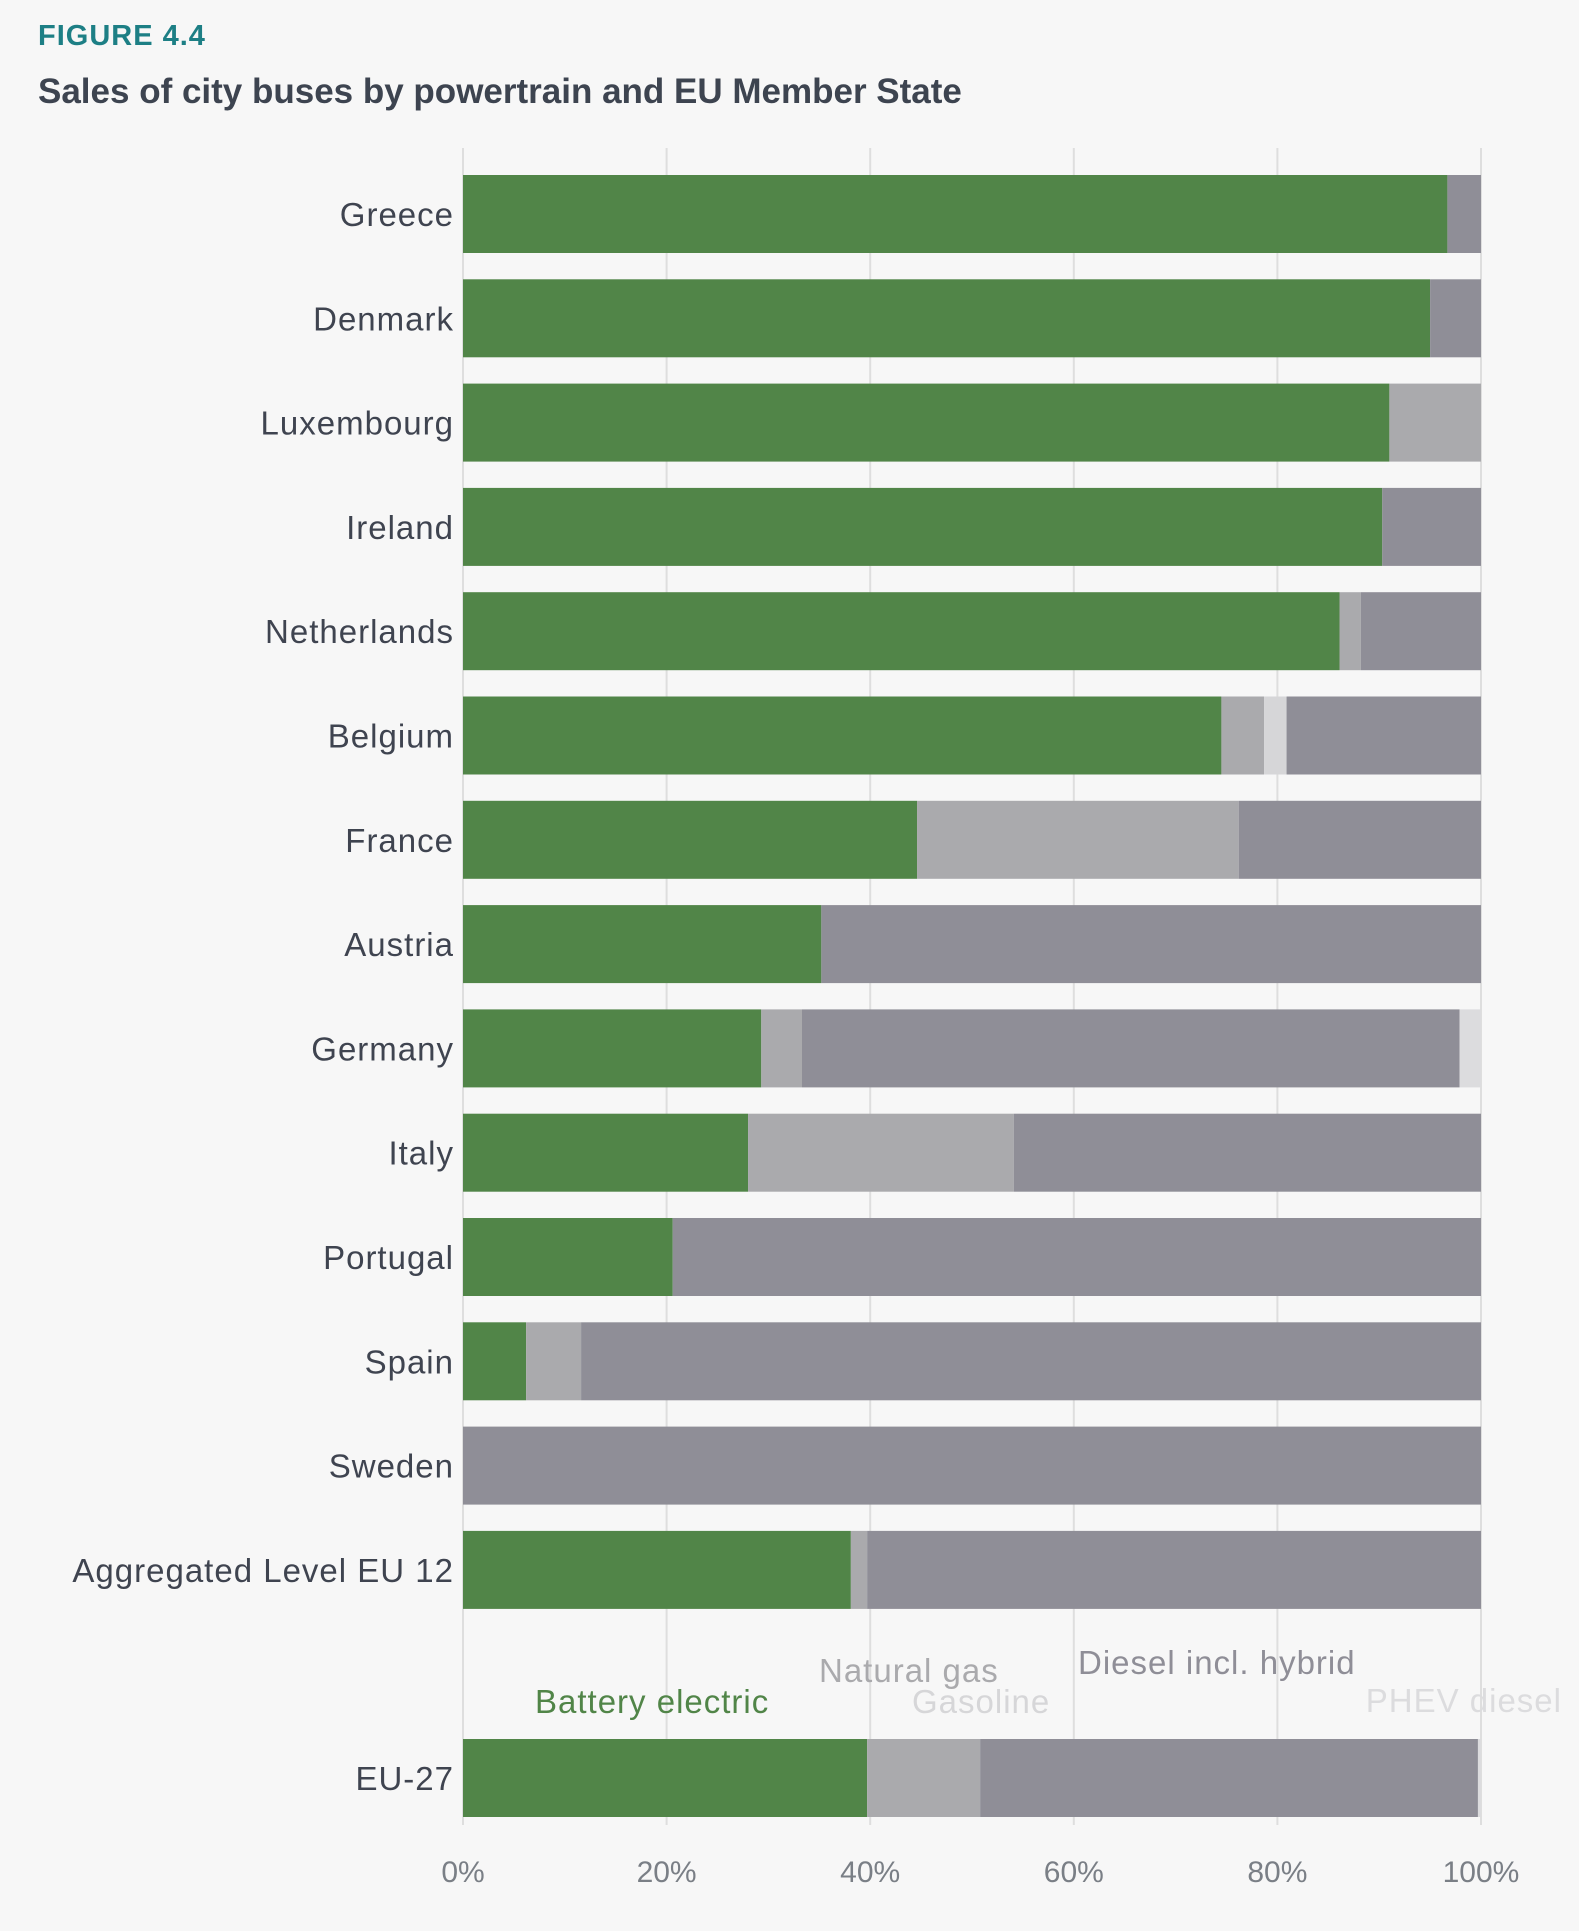  What do you see at coordinates (404, 1778) in the screenshot?
I see `category-label: EU-27` at bounding box center [404, 1778].